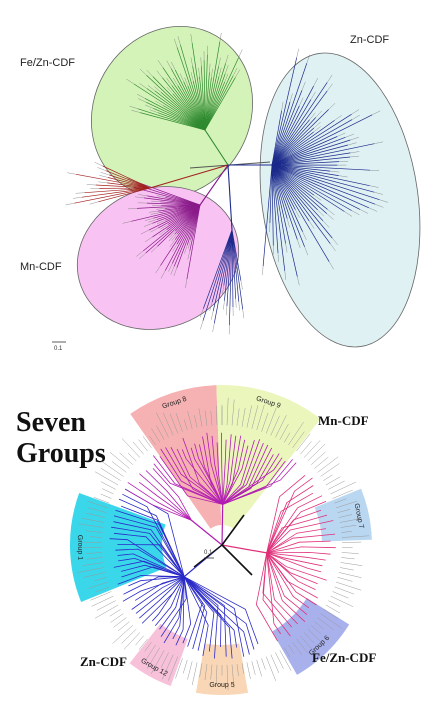 This screenshot has width=429, height=707. What do you see at coordinates (230, 197) in the screenshot?
I see `zn-lower-stem` at bounding box center [230, 197].